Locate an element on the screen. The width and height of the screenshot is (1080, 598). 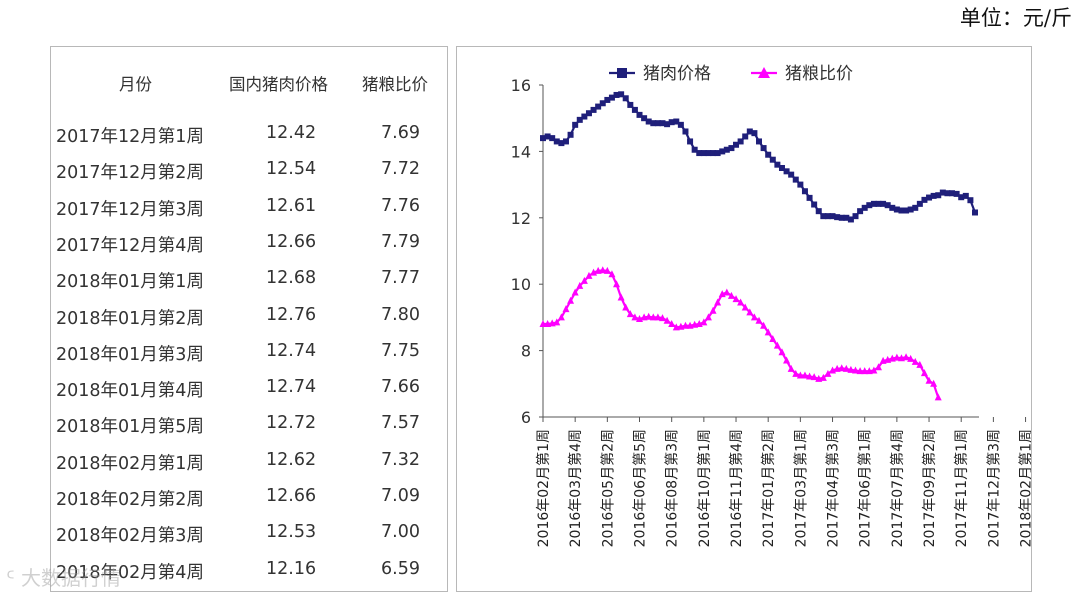
x-tick-label: 2017年03月第1周 is located at coordinates (800, 488).